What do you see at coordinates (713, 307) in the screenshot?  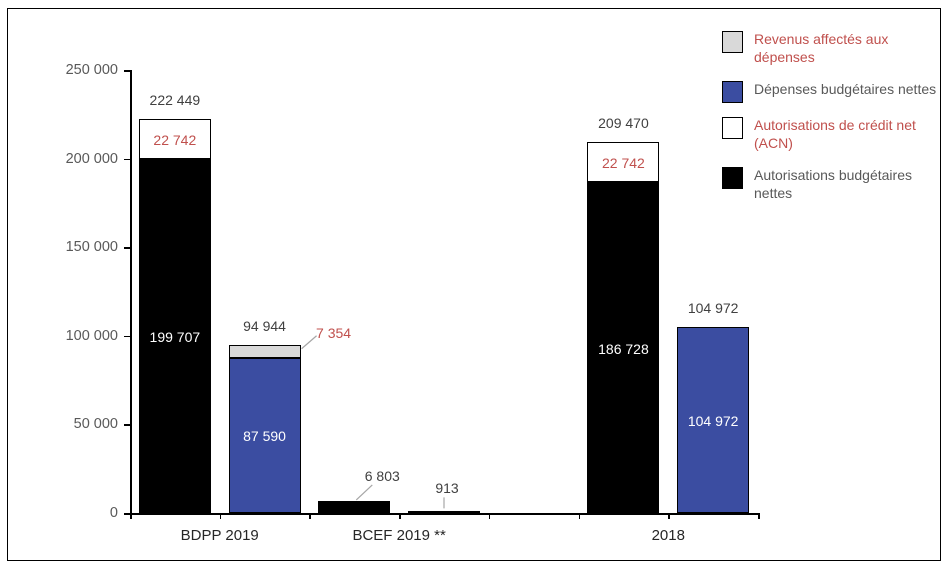 I see `bar-total-label: 104 972` at bounding box center [713, 307].